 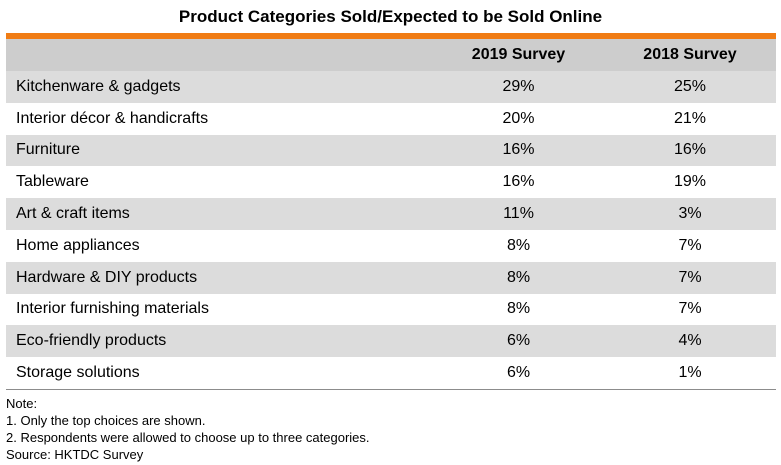 I want to click on table-row: Eco-friendly products 6% 4%, so click(x=391, y=341).